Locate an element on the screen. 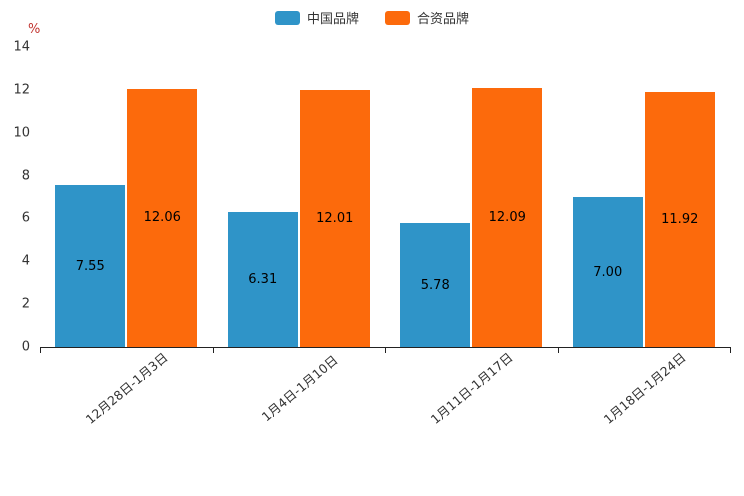 The width and height of the screenshot is (744, 496). x-category-label: 1月18日-1月24日 is located at coordinates (644, 388).